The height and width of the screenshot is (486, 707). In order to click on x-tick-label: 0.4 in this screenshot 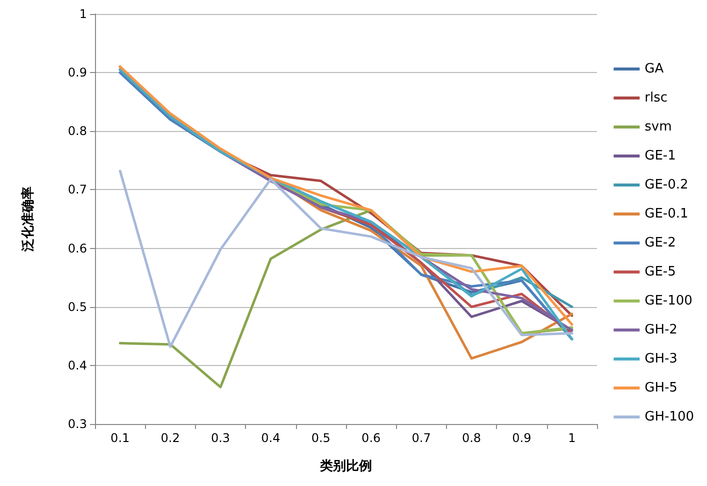, I will do `click(270, 438)`.